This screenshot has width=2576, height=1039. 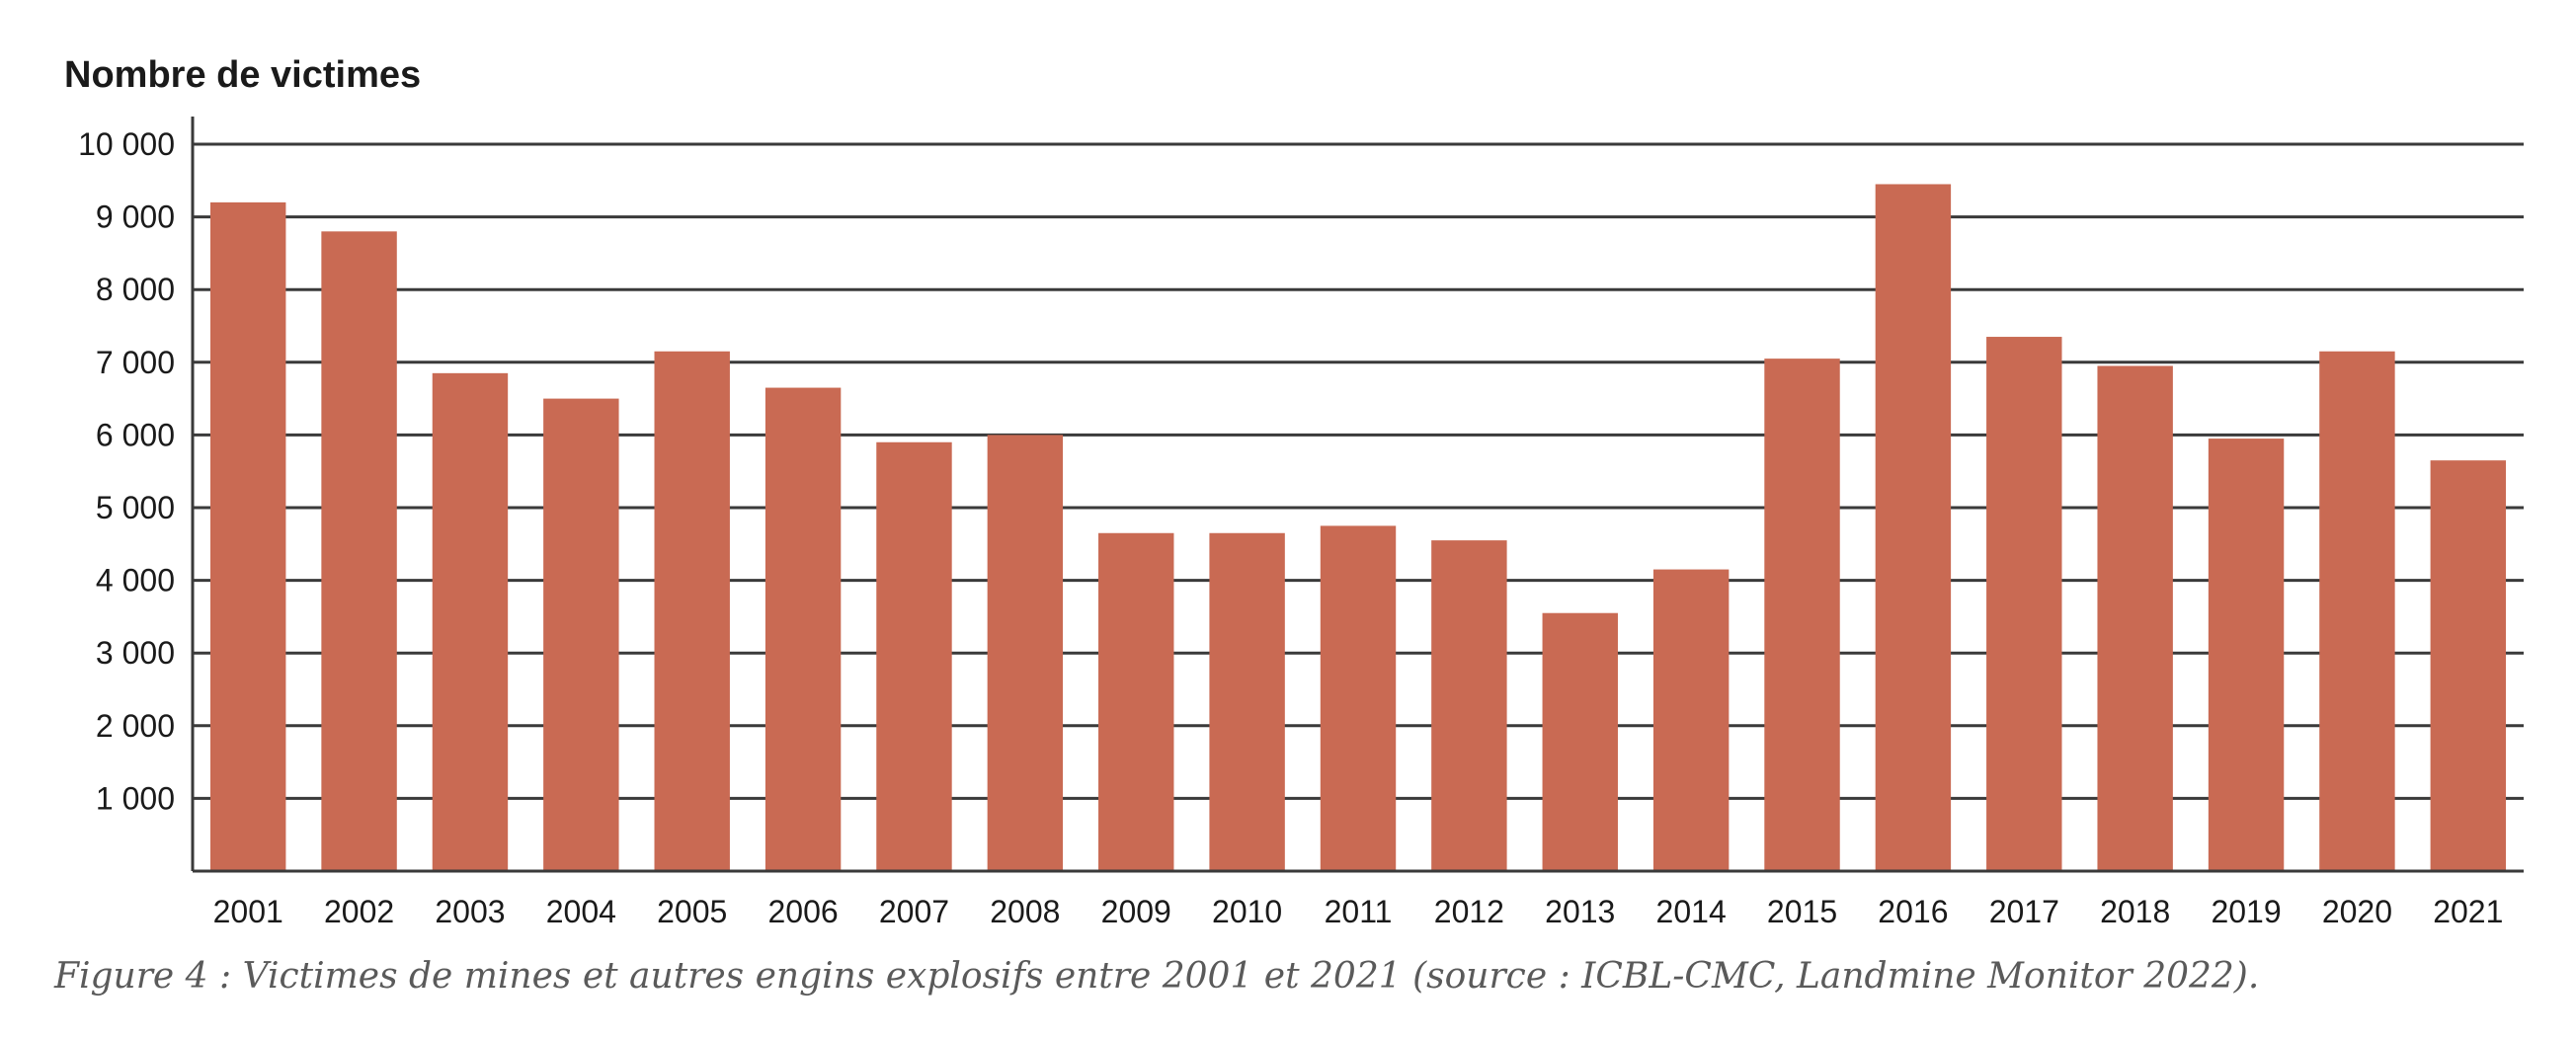 I want to click on bar-2017, so click(x=2024, y=604).